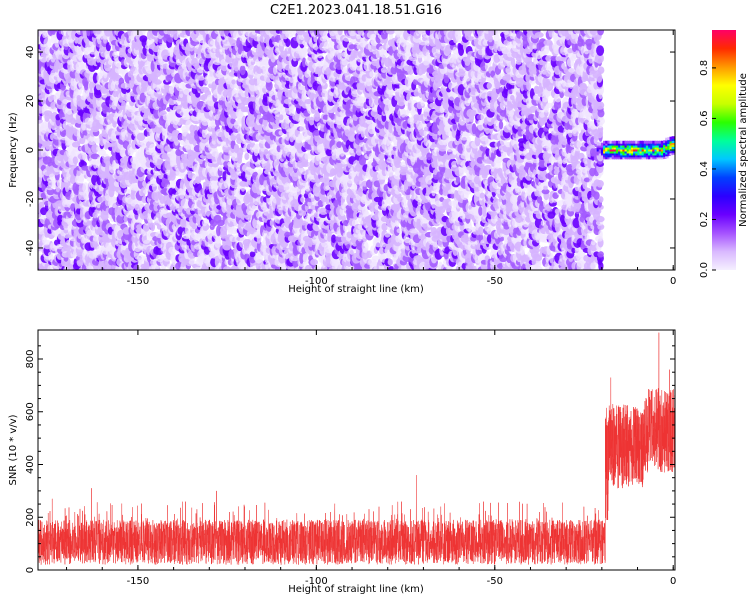 The image size is (750, 600). What do you see at coordinates (356, 10) in the screenshot?
I see `chart-title: C2E1.2023.041.18.51.G16` at bounding box center [356, 10].